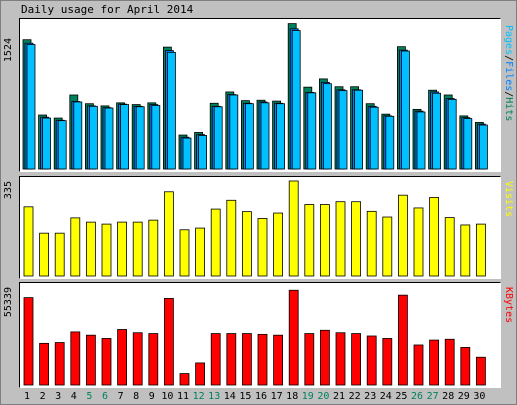 This screenshot has height=405, width=517. I want to click on chart-title: Daily usage for April 2014, so click(107, 9).